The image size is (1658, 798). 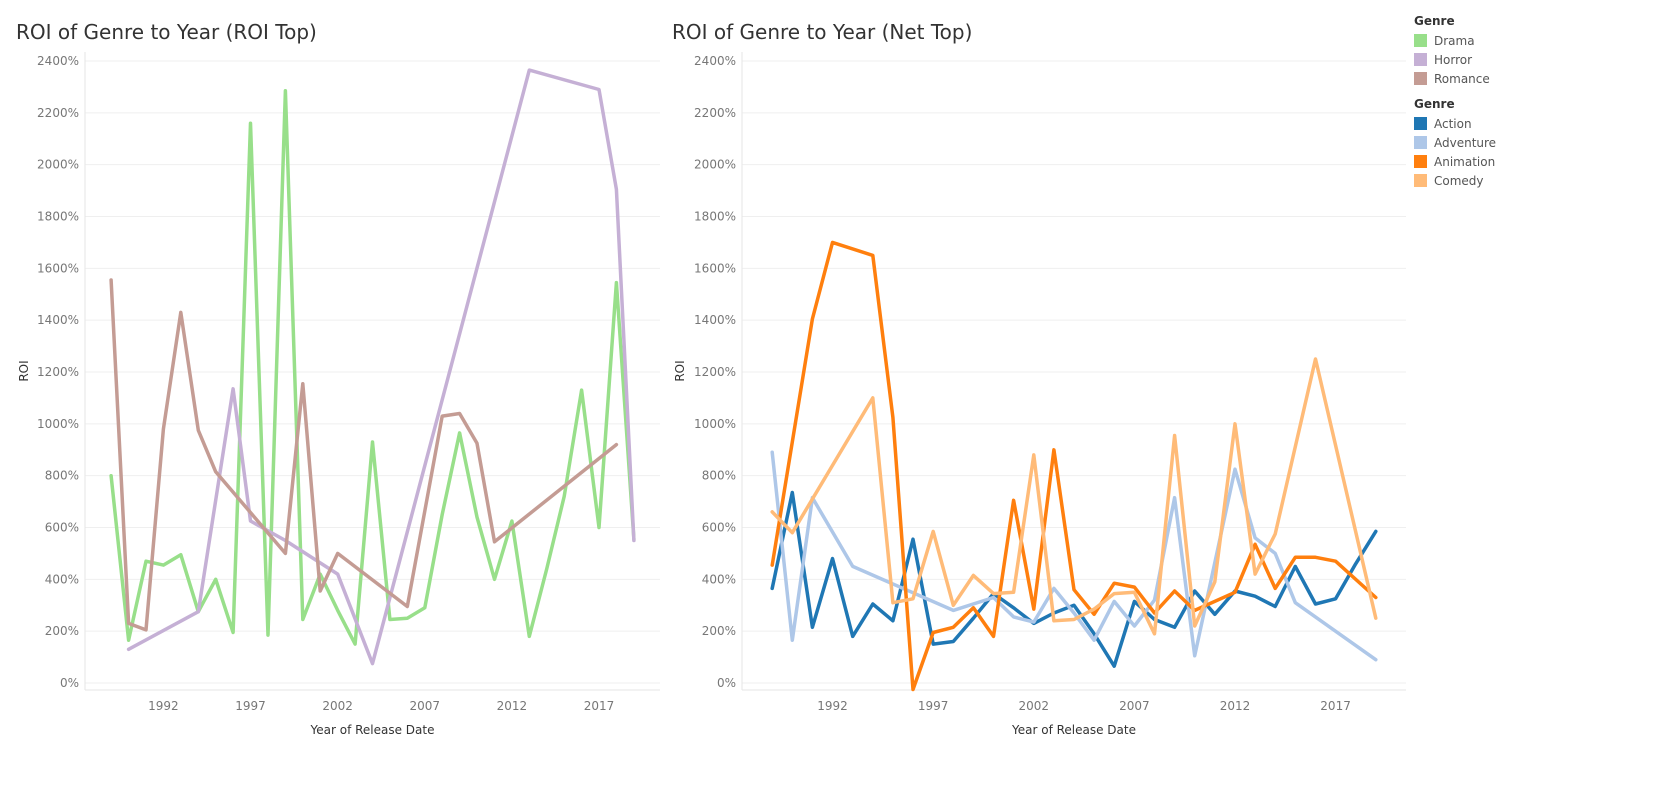 I want to click on legend-label: Drama, so click(x=1454, y=40).